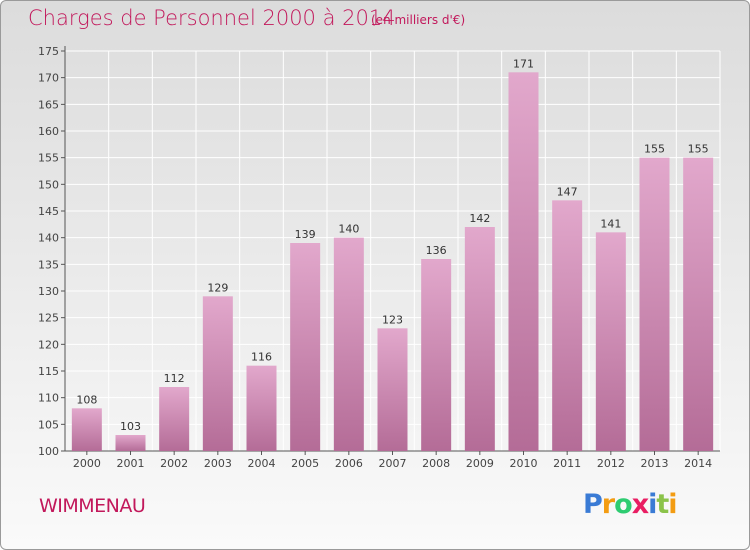 The height and width of the screenshot is (550, 750). Describe the element at coordinates (662, 504) in the screenshot. I see `logo-letter: t` at that location.